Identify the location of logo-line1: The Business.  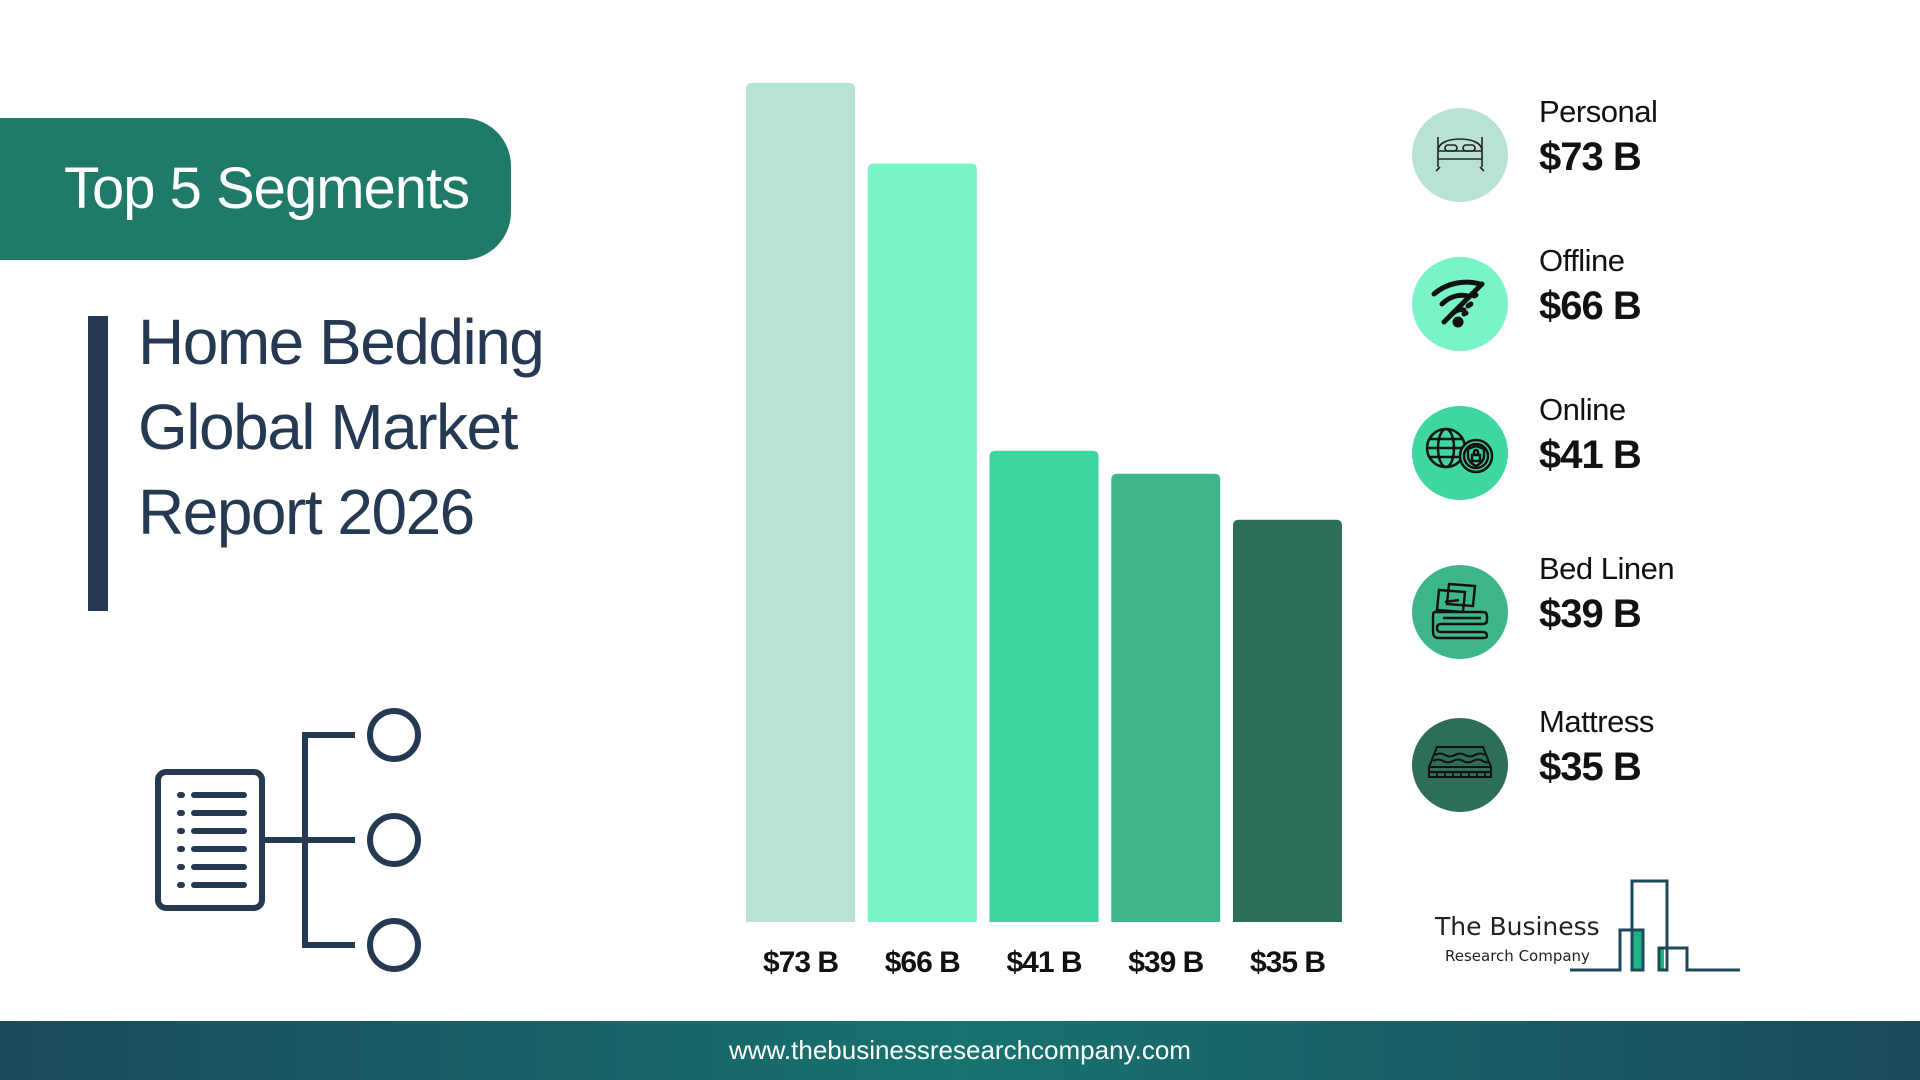
(1517, 926).